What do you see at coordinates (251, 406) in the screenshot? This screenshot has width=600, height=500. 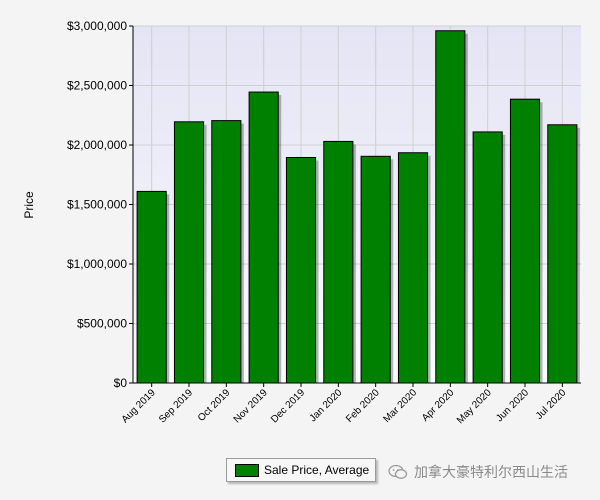 I see `x-tick-label: Nov 2019` at bounding box center [251, 406].